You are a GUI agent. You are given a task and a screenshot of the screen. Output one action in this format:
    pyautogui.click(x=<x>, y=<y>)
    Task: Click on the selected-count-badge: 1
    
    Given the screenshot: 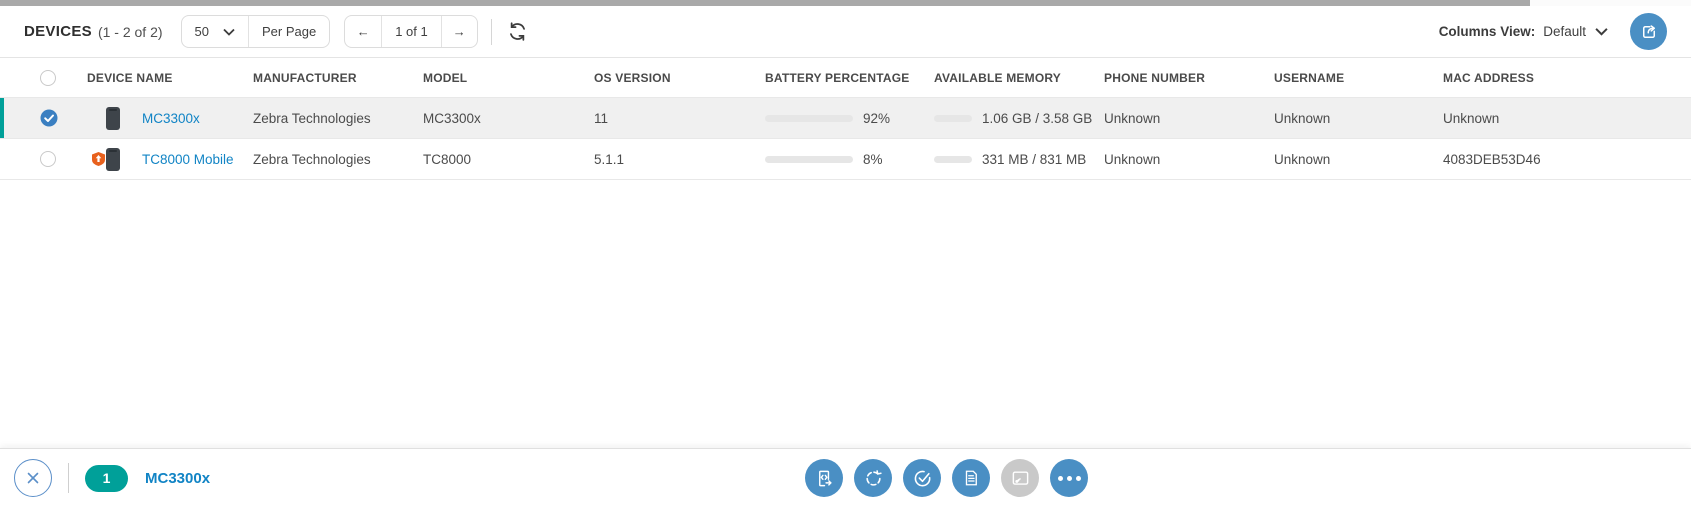 What is the action you would take?
    pyautogui.click(x=106, y=478)
    